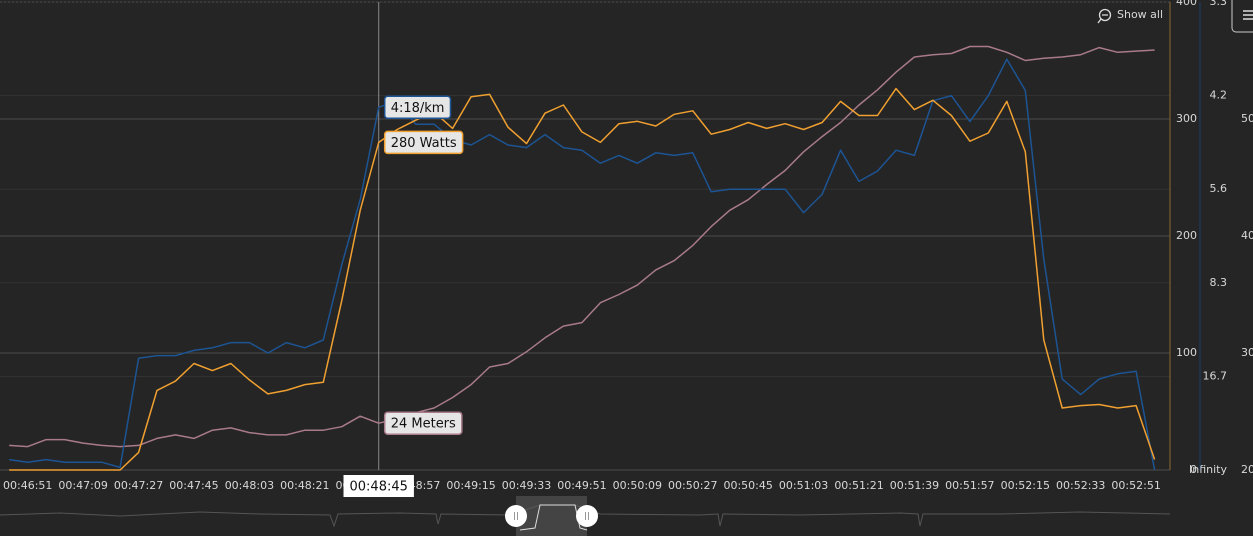 This screenshot has width=1253, height=536. I want to click on show-all-label: Show all, so click(1140, 14).